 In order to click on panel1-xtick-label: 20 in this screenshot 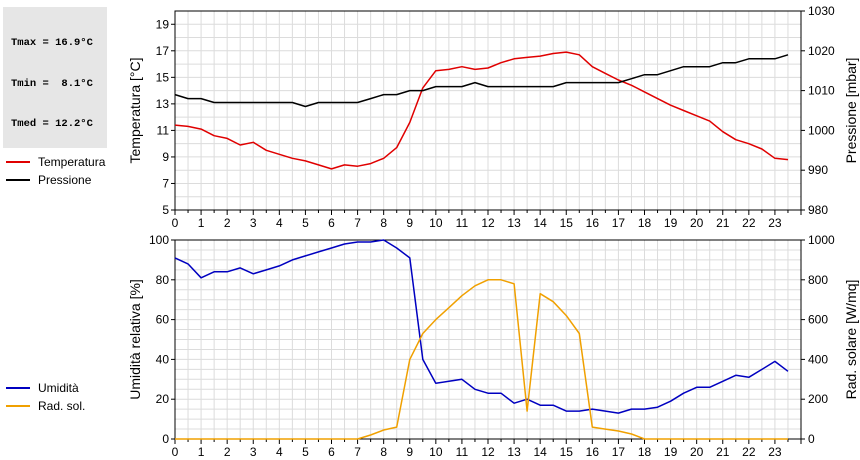, I will do `click(697, 223)`.